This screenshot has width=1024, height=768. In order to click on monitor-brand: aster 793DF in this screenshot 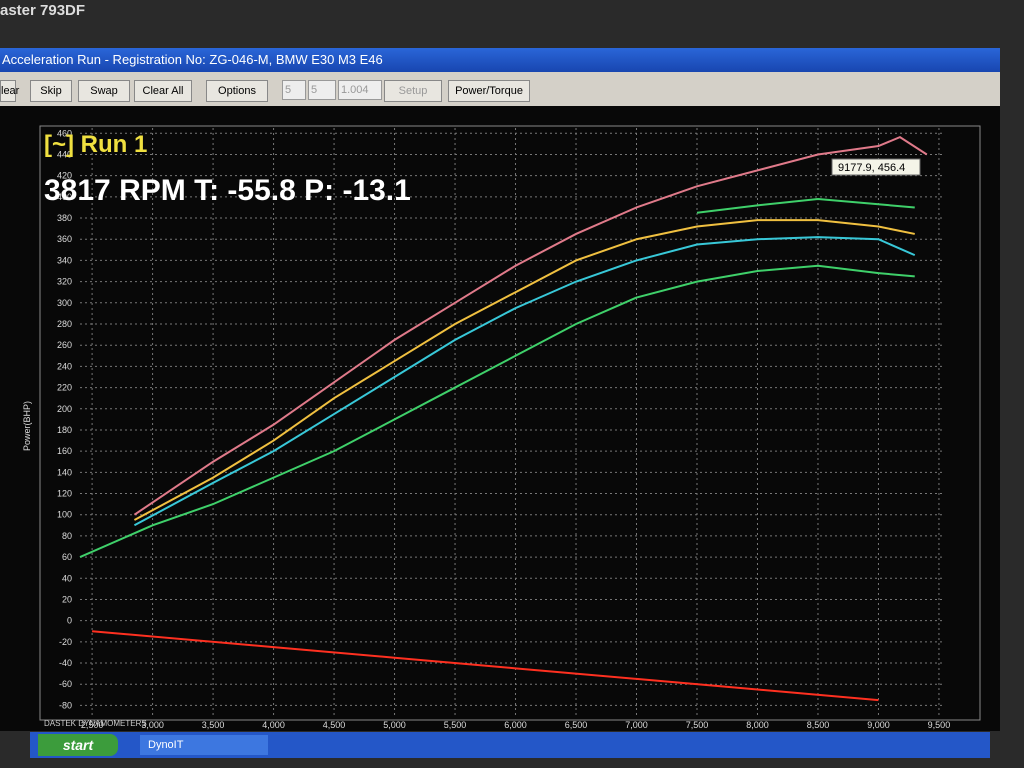, I will do `click(43, 10)`.